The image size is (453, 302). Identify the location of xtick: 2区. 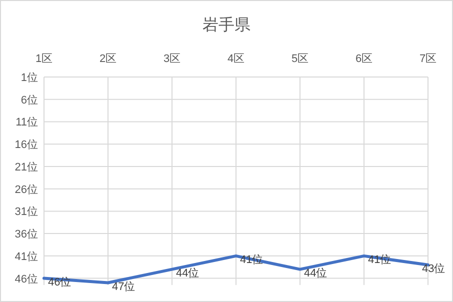
(108, 59).